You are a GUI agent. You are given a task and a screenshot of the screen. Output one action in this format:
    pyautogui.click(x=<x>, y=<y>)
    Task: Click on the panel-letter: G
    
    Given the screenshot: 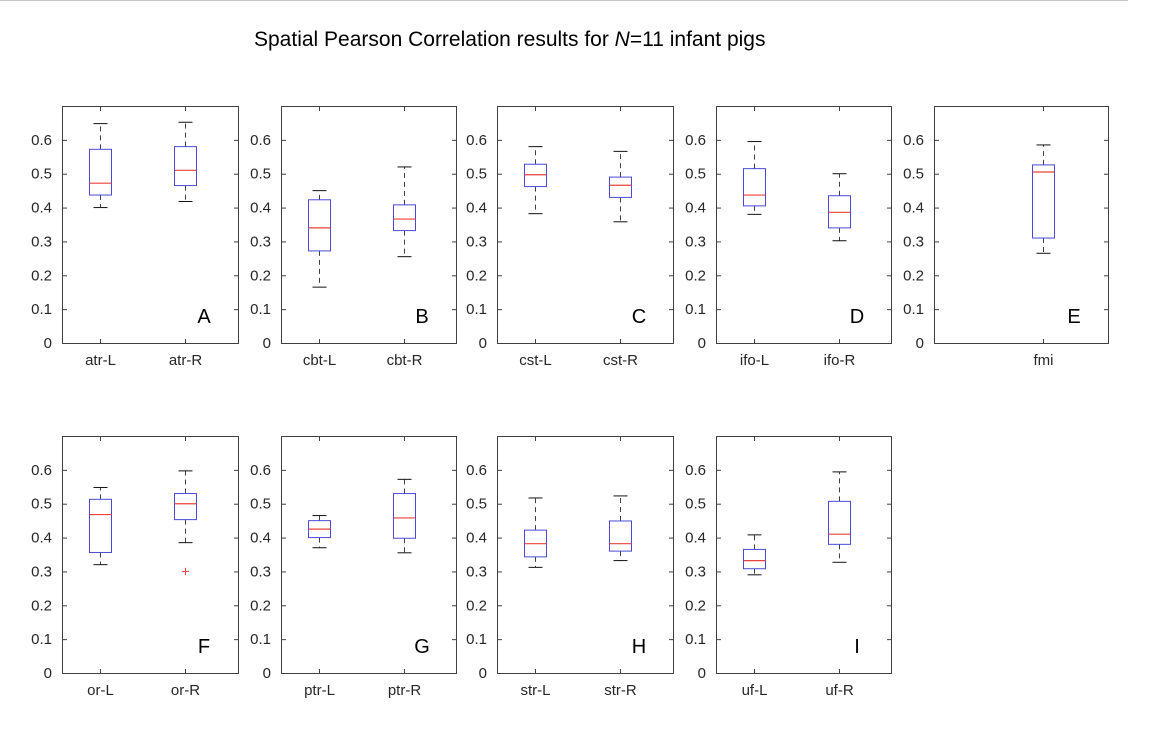 What is the action you would take?
    pyautogui.click(x=422, y=647)
    